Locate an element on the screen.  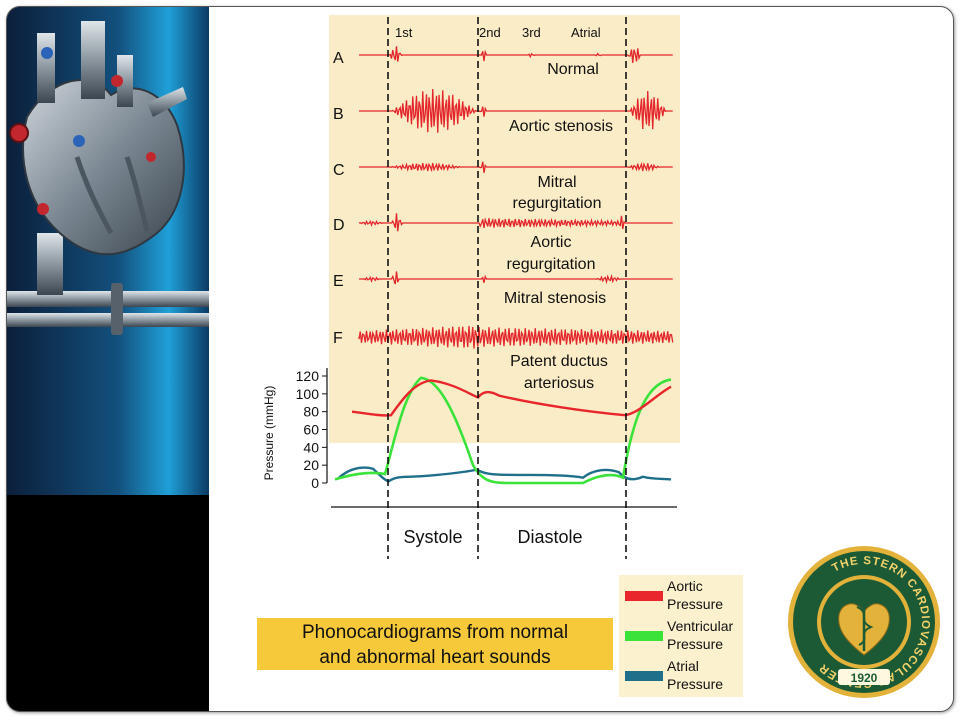
caption-line-2: and abnormal heart sounds is located at coordinates (435, 657).